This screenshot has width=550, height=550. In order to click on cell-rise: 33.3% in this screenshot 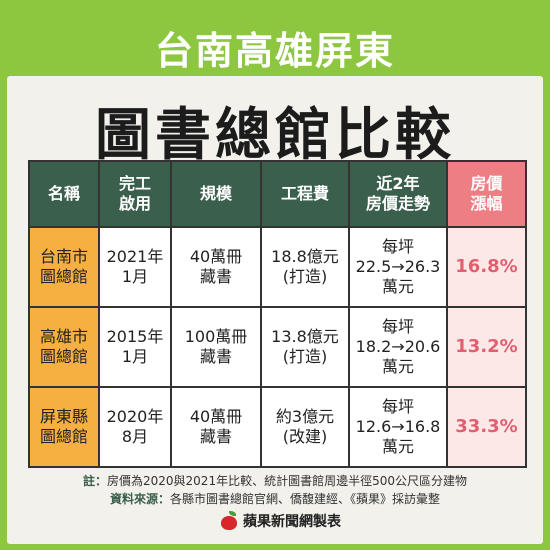, I will do `click(486, 427)`.